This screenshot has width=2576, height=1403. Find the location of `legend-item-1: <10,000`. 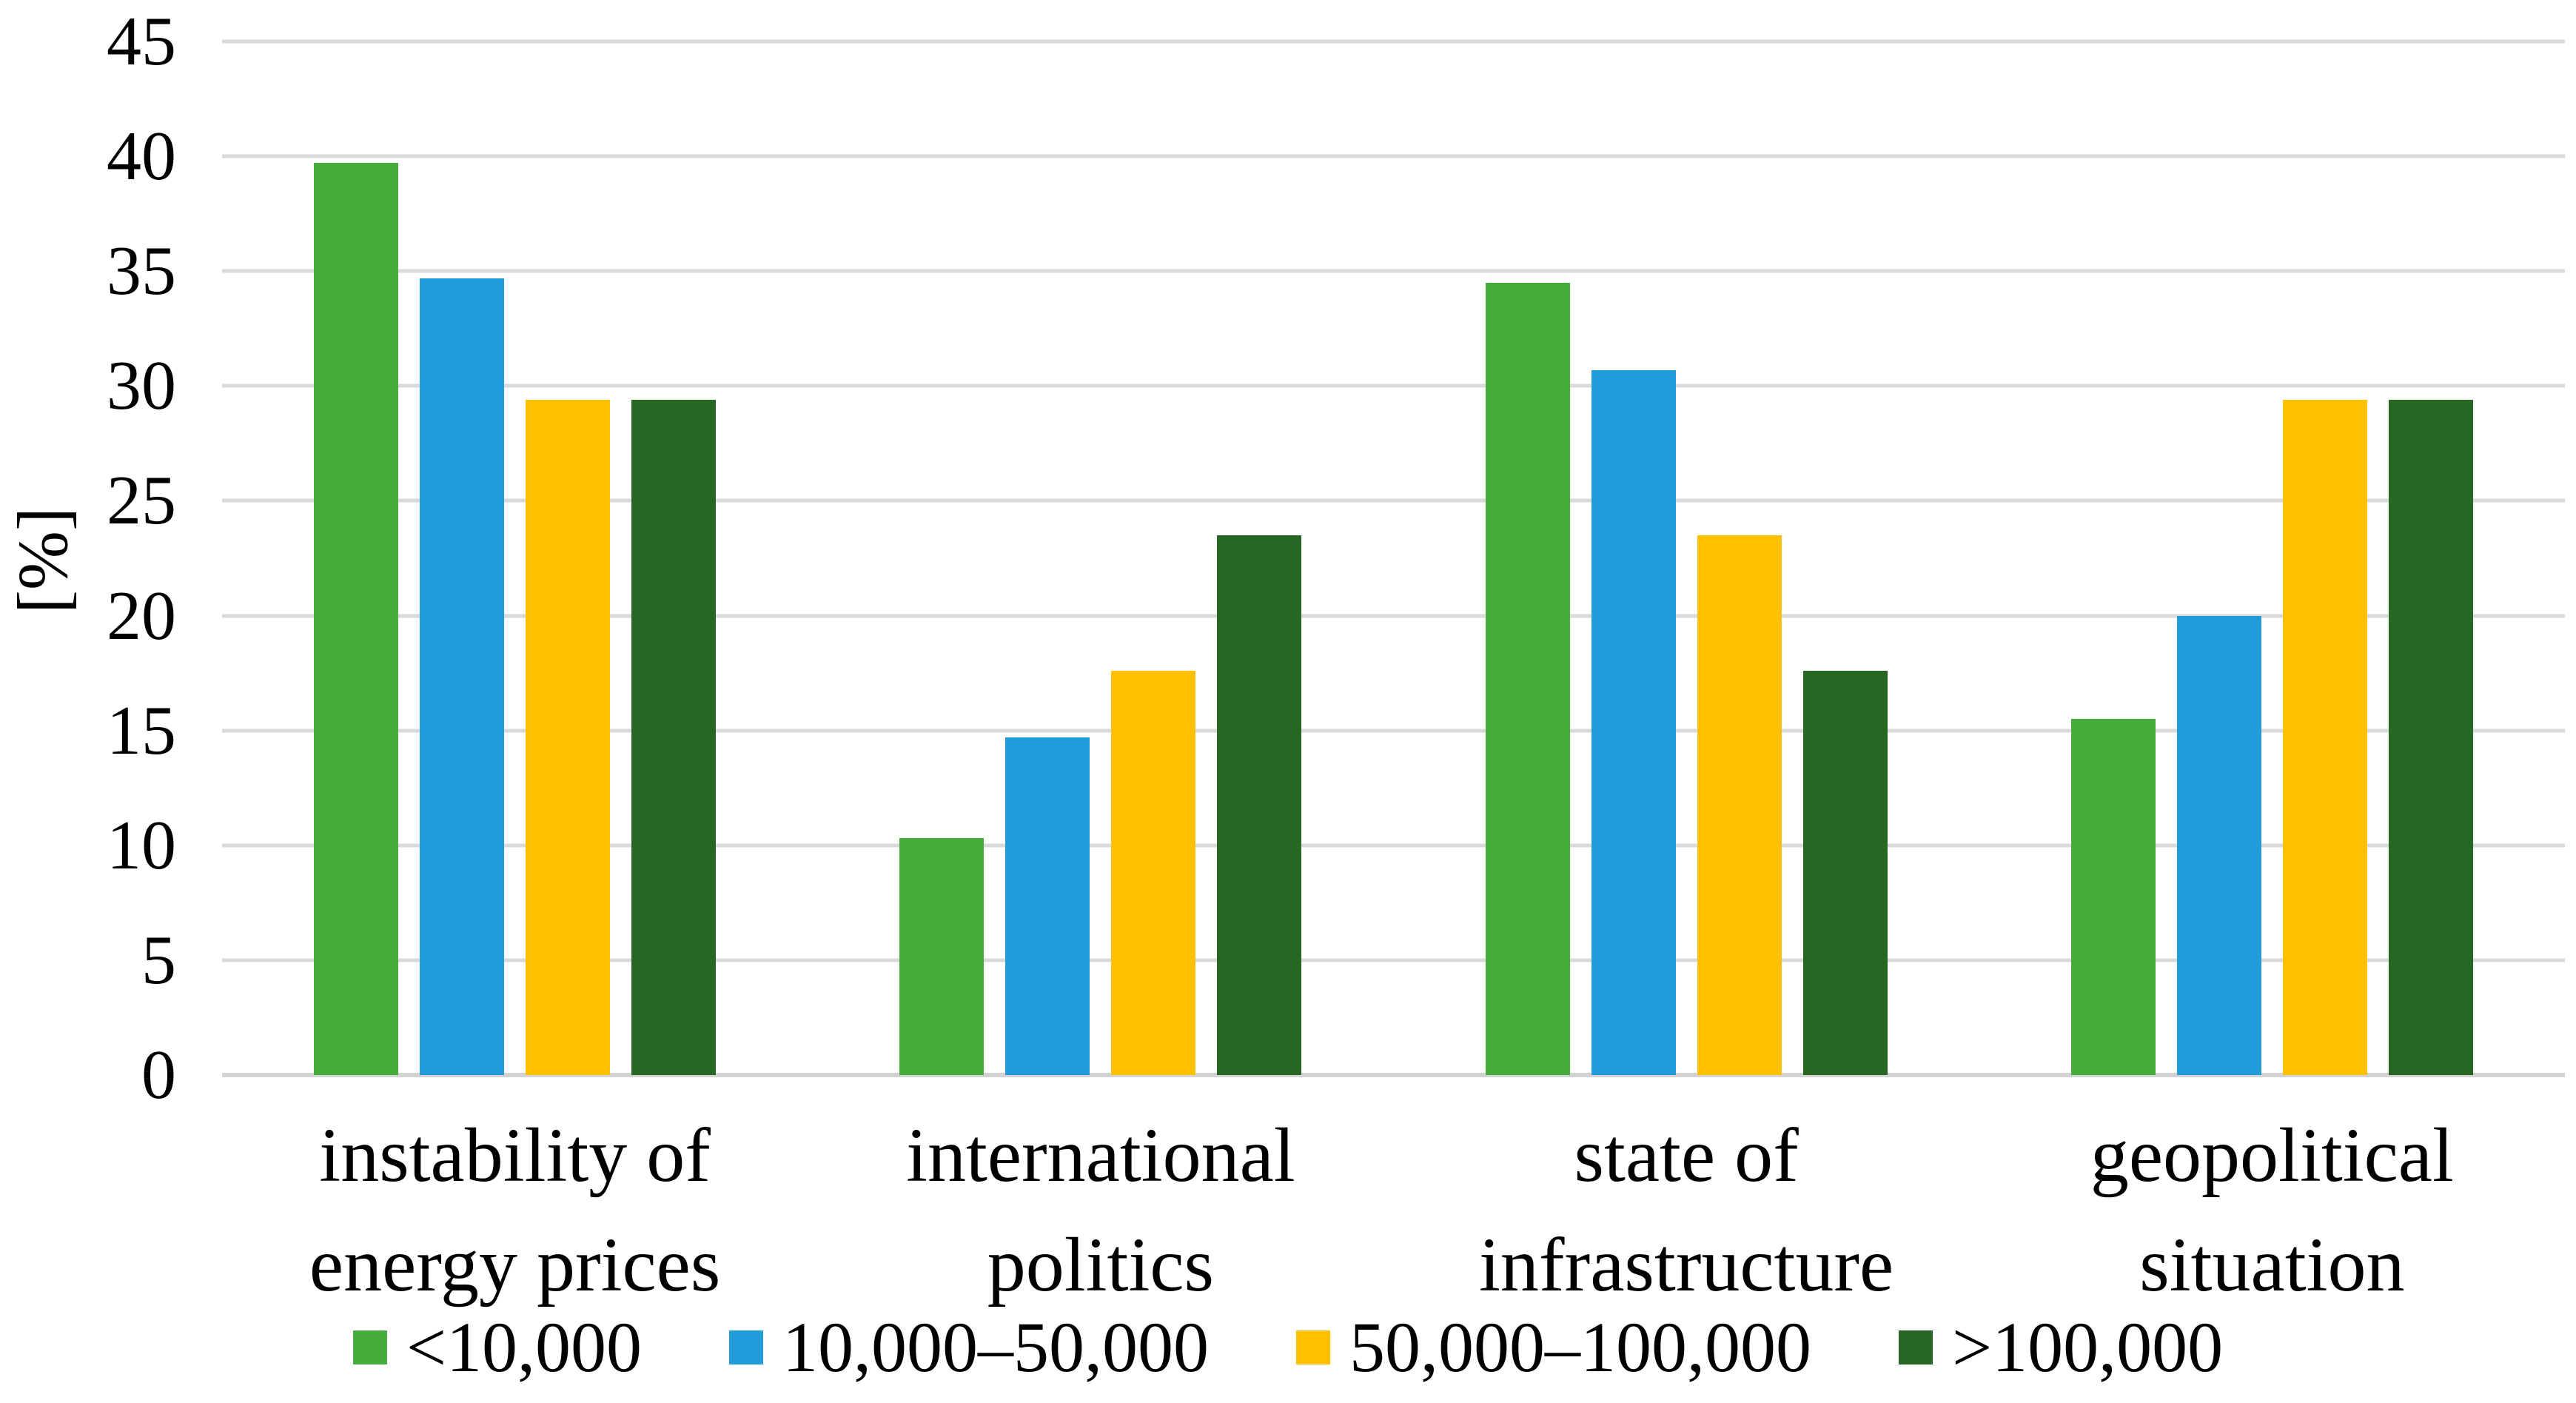

legend-item-1: <10,000 is located at coordinates (497, 1347).